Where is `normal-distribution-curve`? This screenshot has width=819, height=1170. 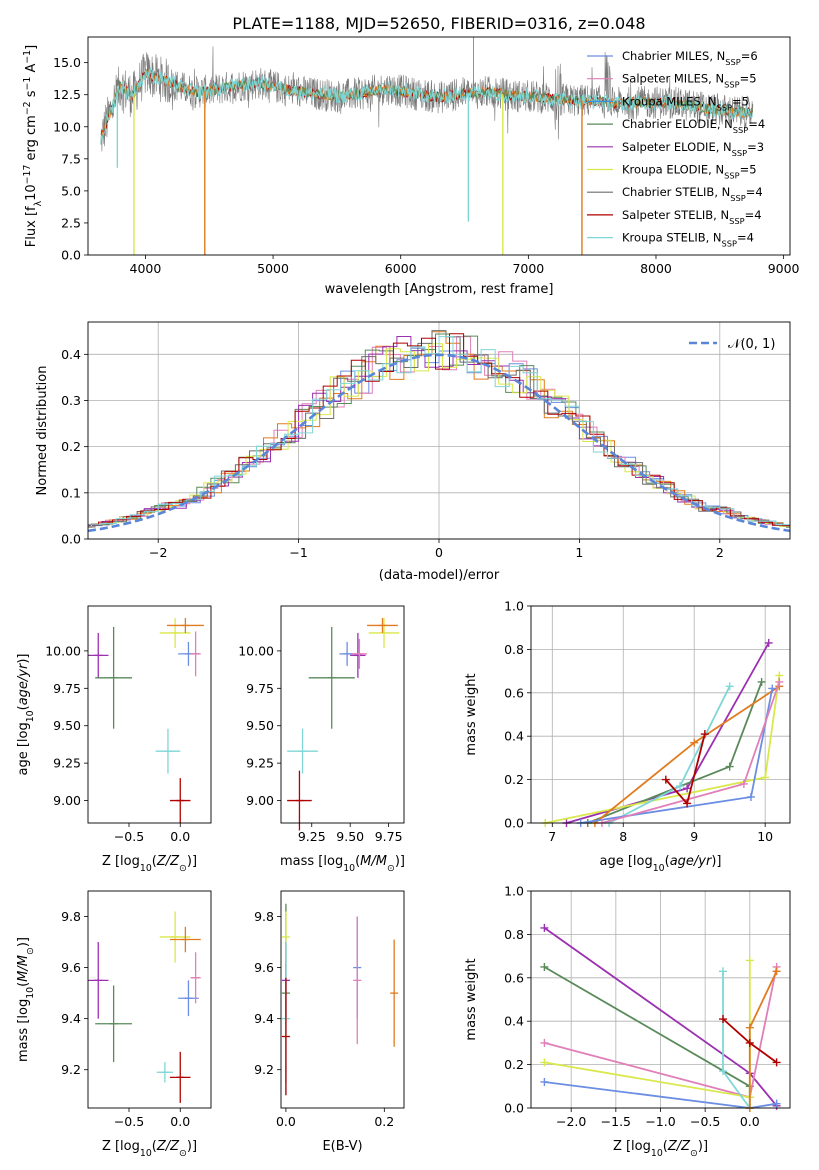
normal-distribution-curve is located at coordinates (439, 443).